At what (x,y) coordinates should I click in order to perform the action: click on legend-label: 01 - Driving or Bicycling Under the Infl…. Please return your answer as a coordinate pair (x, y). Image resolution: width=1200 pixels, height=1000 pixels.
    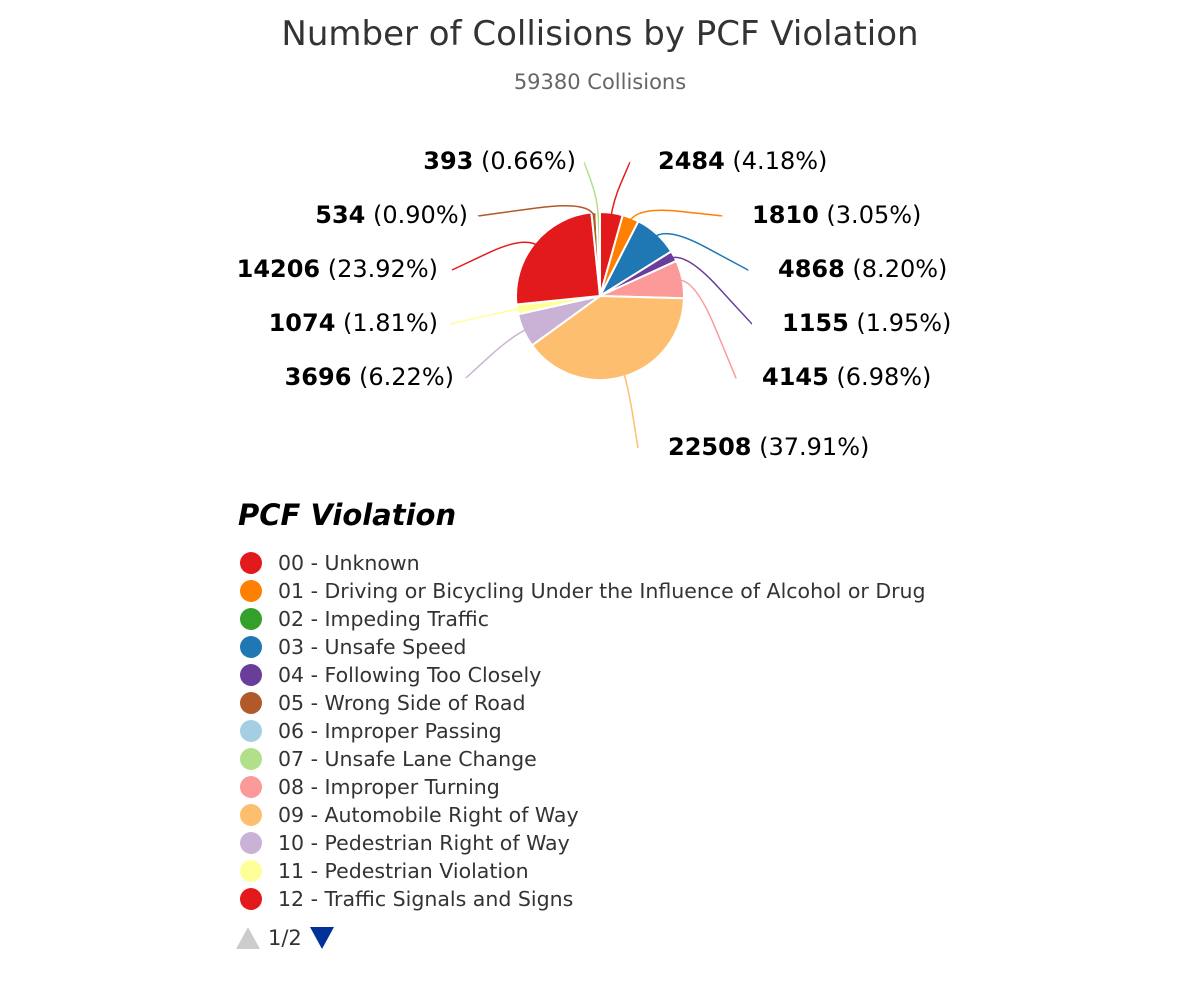
    Looking at the image, I should click on (602, 591).